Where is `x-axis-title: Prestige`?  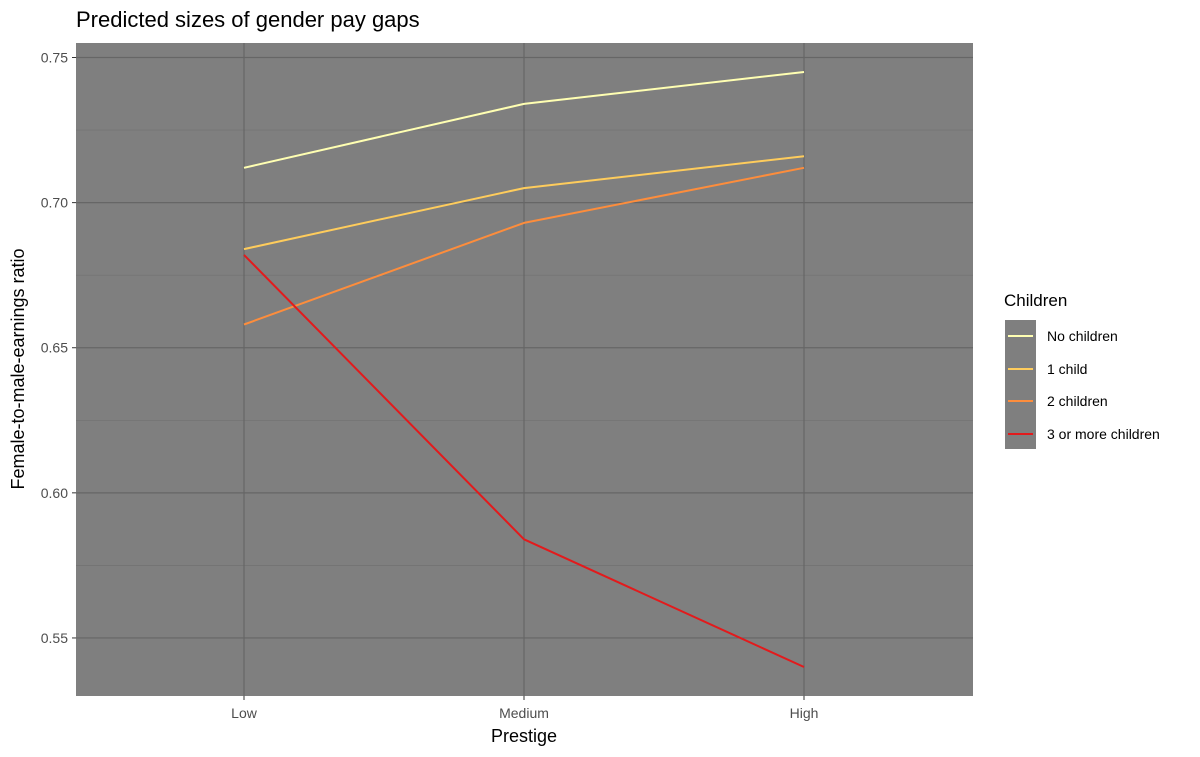
x-axis-title: Prestige is located at coordinates (524, 736).